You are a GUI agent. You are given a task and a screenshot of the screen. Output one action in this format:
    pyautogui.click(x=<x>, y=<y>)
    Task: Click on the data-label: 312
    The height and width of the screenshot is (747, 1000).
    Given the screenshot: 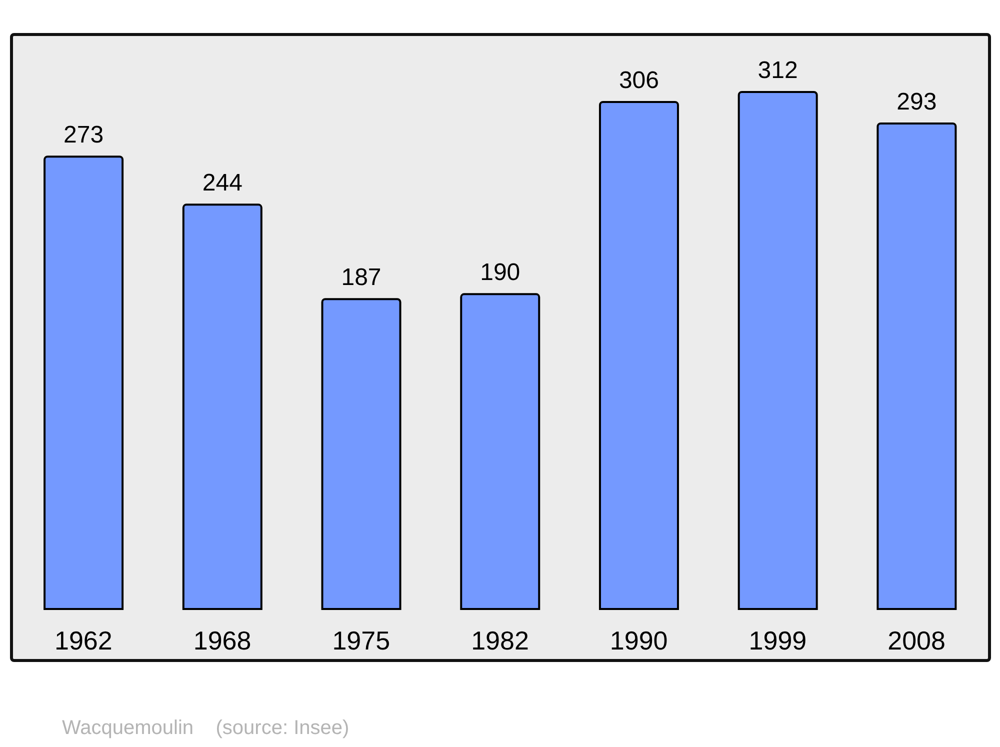 What is the action you would take?
    pyautogui.click(x=778, y=70)
    